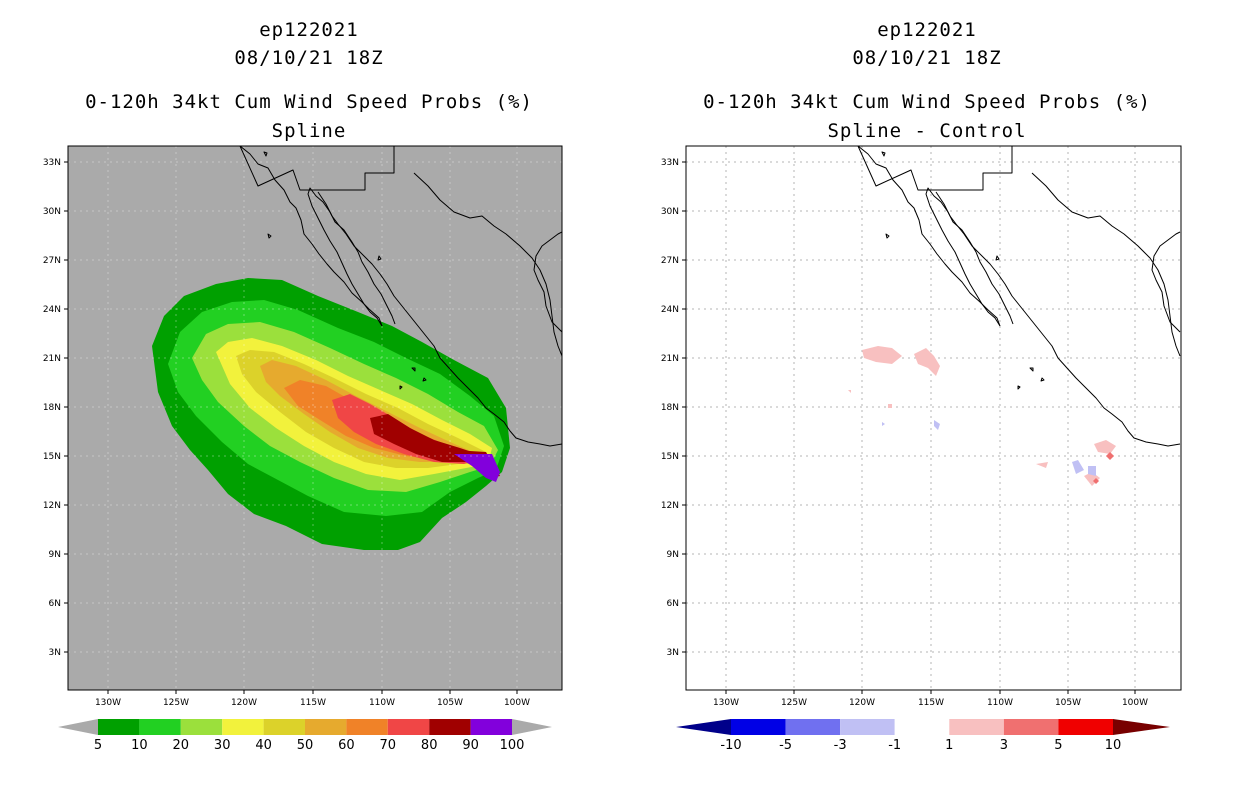 The height and width of the screenshot is (800, 1236). I want to click on right-lon-labels: 130W 125W 120W 115W 110W 105W 100W, so click(930, 703).